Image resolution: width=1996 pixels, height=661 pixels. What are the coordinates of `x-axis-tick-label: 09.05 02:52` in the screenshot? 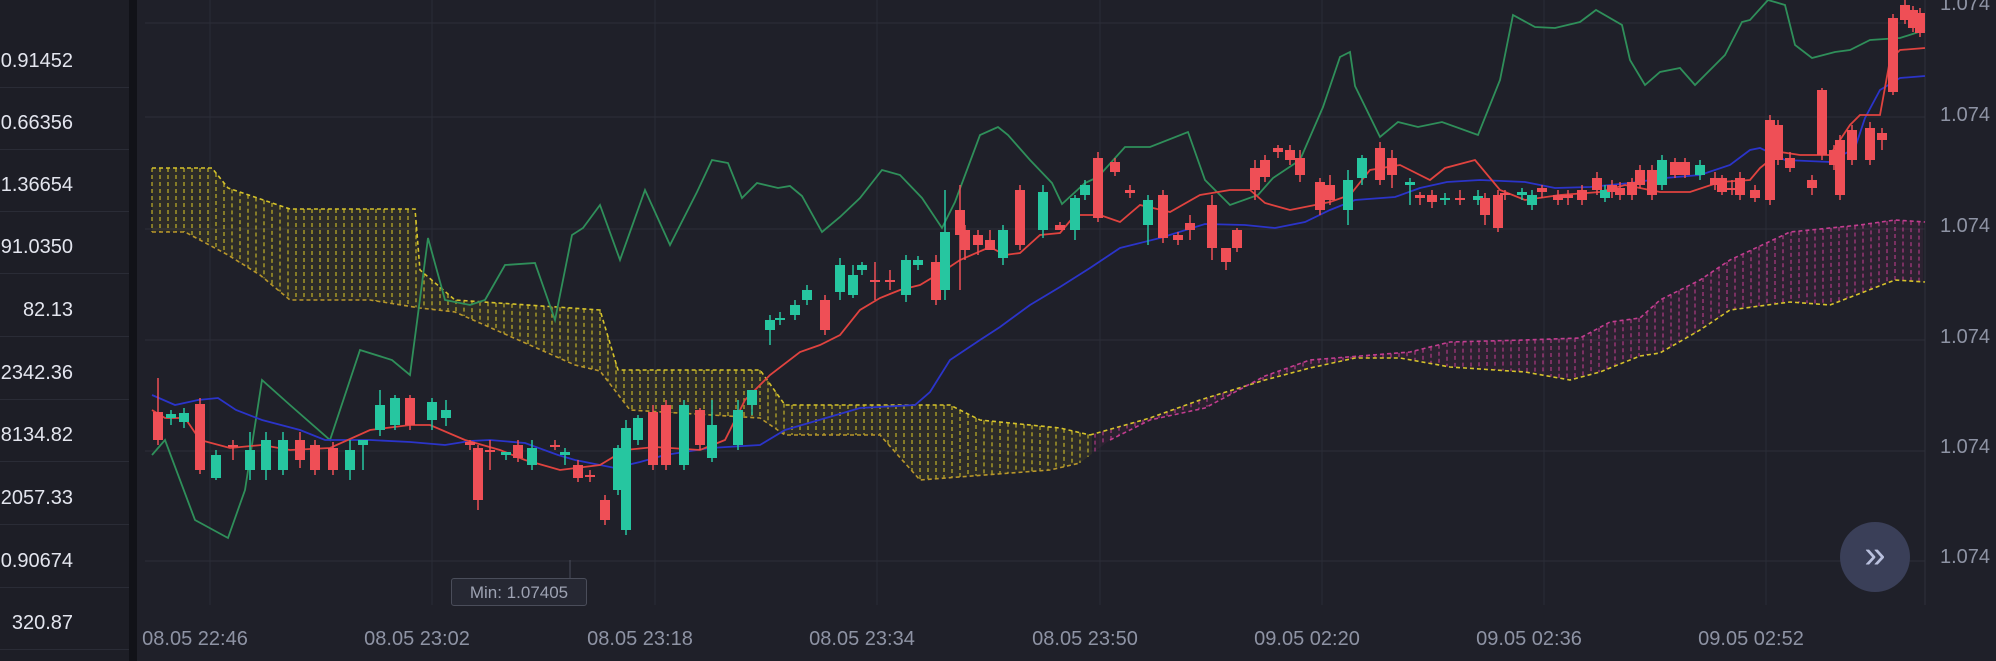 It's located at (1751, 639).